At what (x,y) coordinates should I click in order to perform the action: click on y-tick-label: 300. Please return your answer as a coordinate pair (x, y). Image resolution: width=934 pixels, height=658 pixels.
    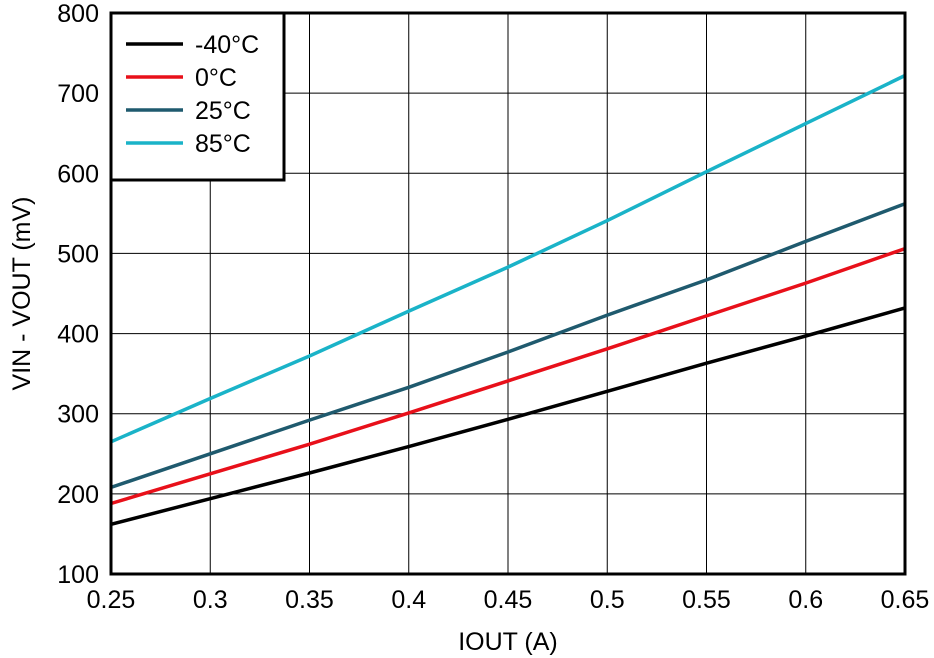
    Looking at the image, I should click on (78, 415).